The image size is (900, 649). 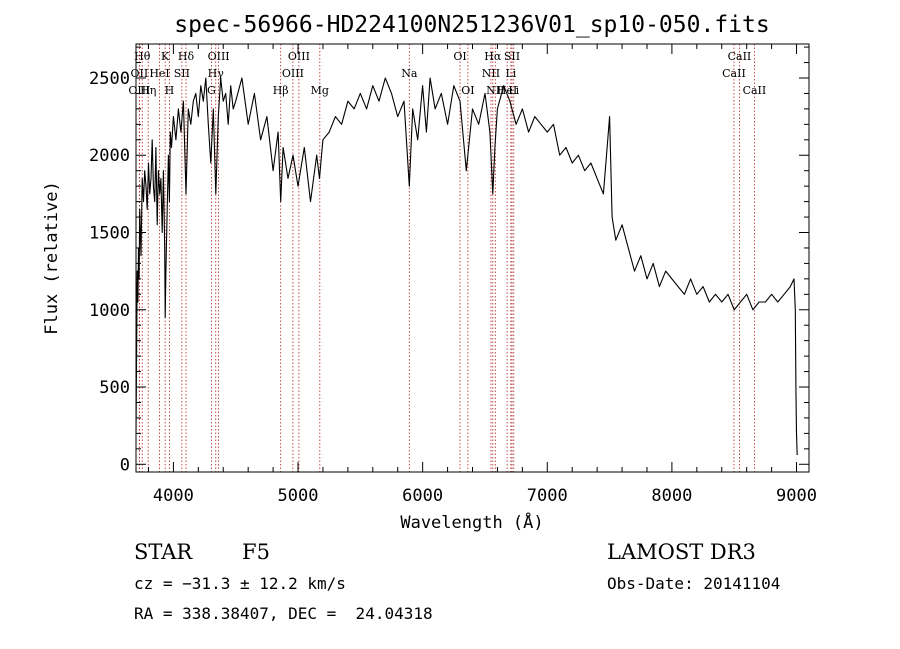 What do you see at coordinates (170, 90) in the screenshot?
I see `line-label-6: H` at bounding box center [170, 90].